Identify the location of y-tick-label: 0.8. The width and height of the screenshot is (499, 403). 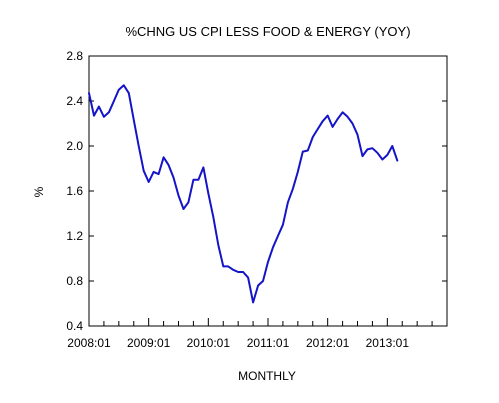
(74, 281).